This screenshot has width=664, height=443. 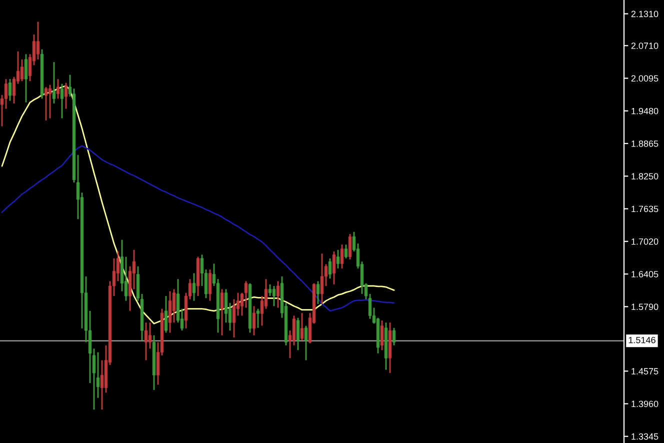 What do you see at coordinates (645, 143) in the screenshot?
I see `y-tick-label: 1.8865` at bounding box center [645, 143].